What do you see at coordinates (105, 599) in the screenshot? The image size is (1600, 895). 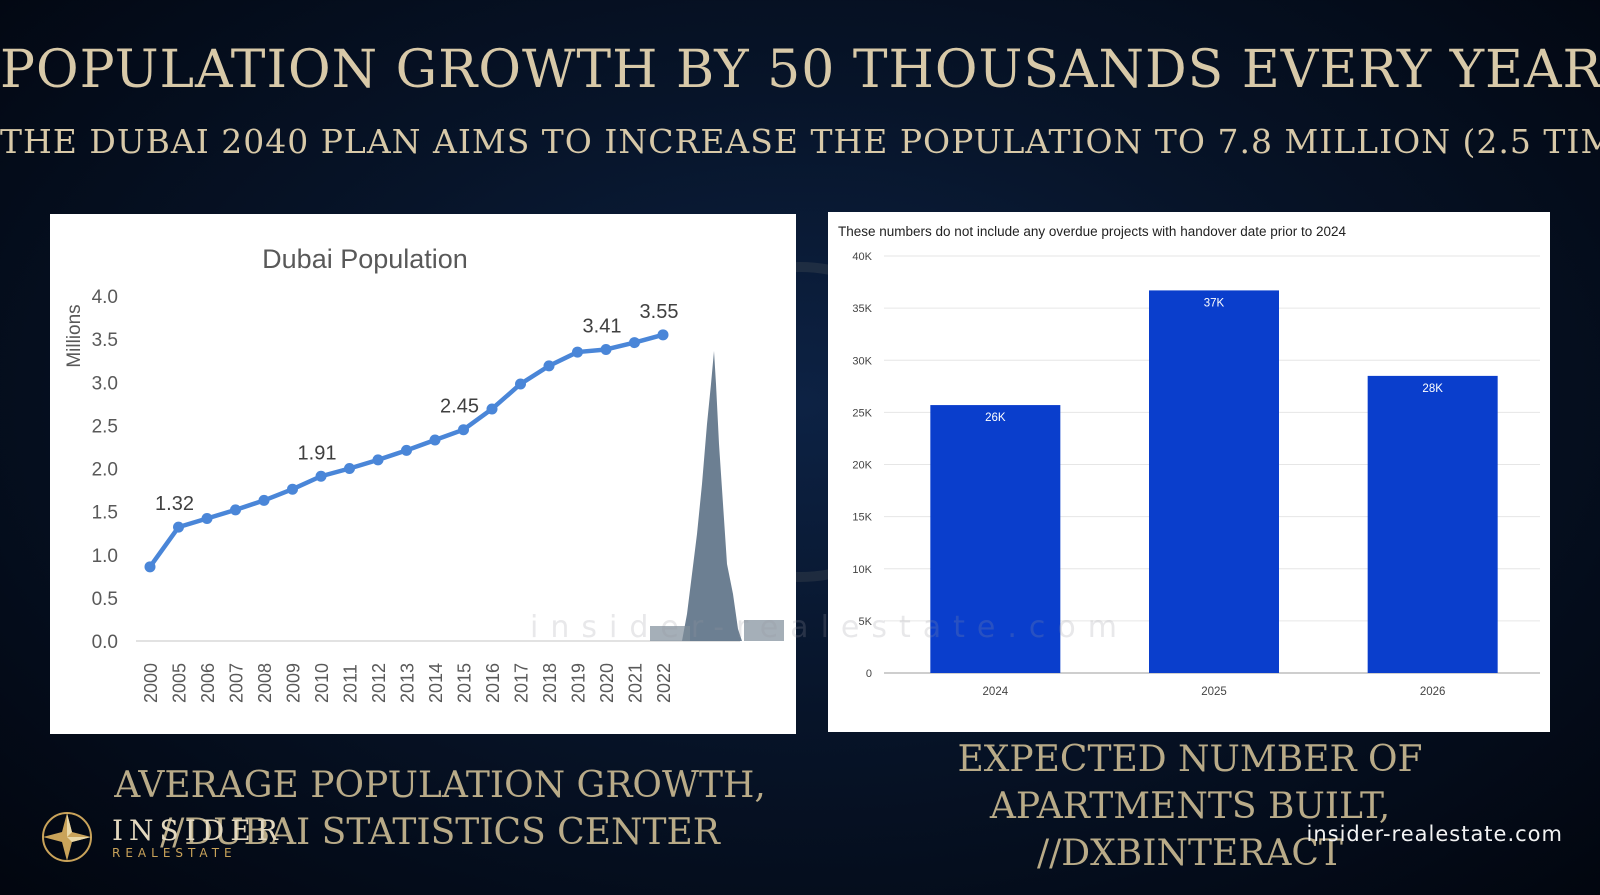 I see `y-tick-label: 0.5` at bounding box center [105, 599].